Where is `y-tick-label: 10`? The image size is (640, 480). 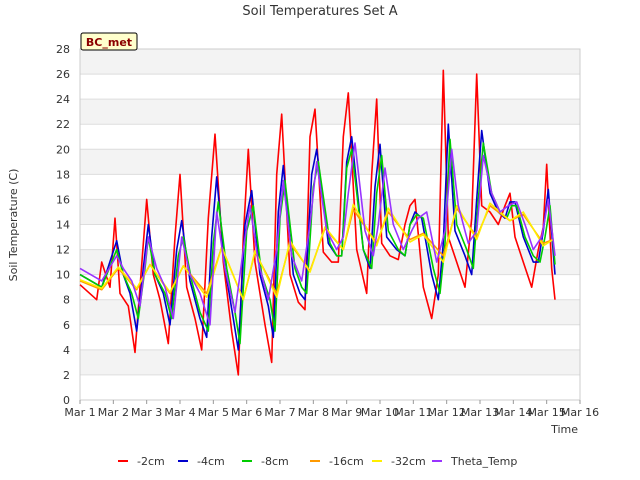
y-tick-label: 10 is located at coordinates (63, 275).